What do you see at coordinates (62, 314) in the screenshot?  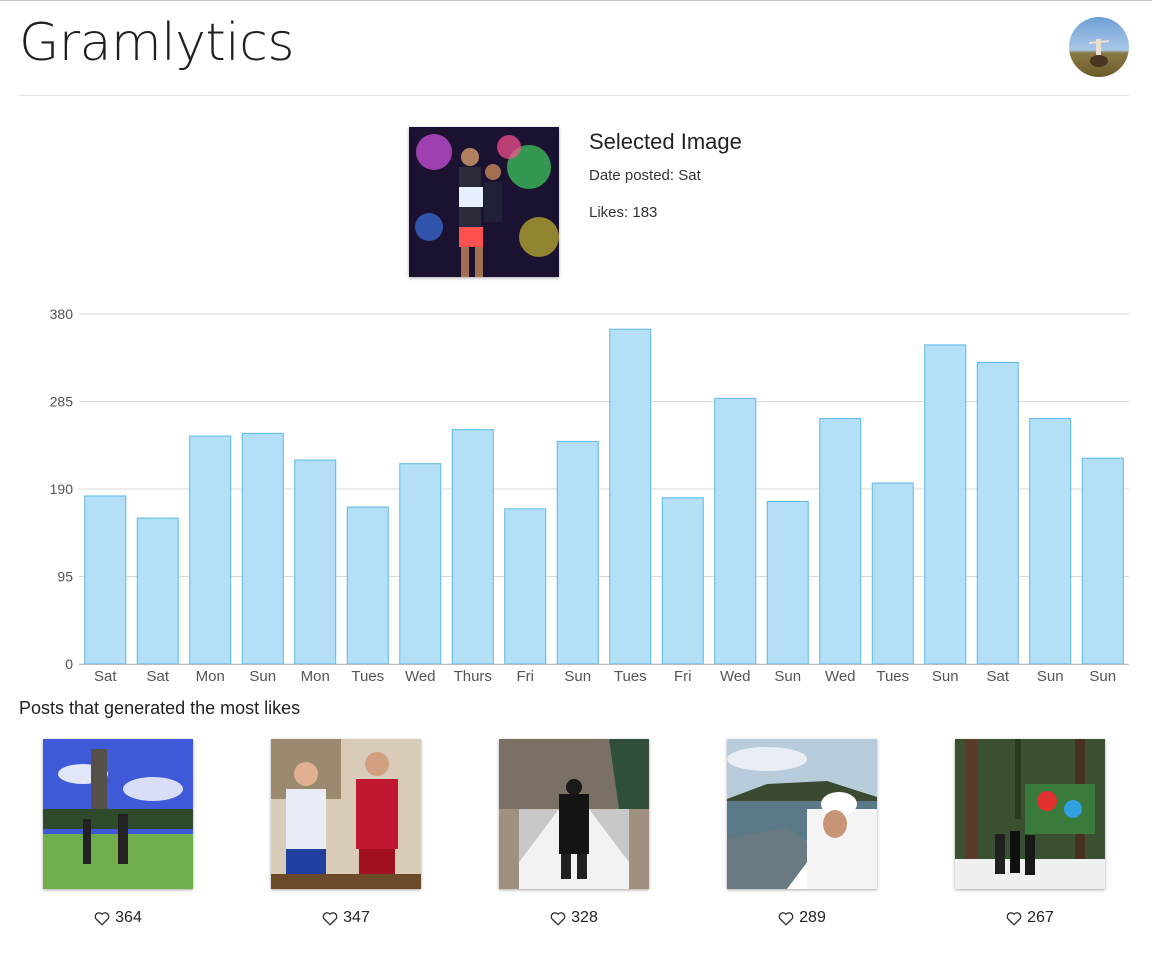 I see `y-tick-label: 380` at bounding box center [62, 314].